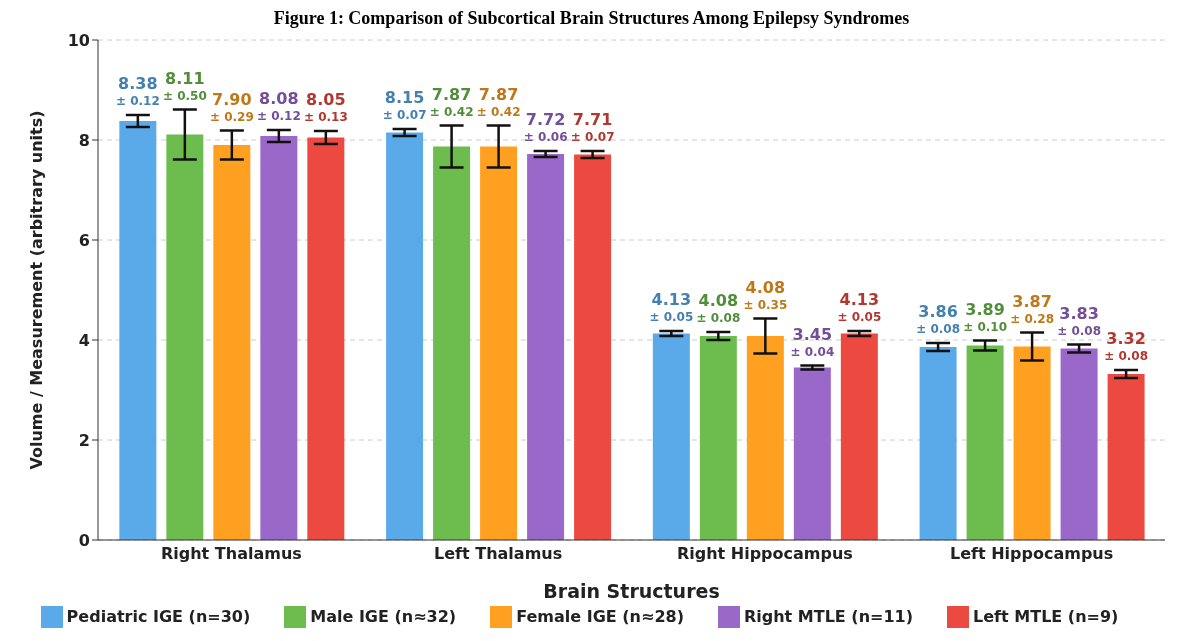 This screenshot has width=1183, height=641. Describe the element at coordinates (592, 127) in the screenshot. I see `data-label: 7.71 ± 0.07` at that location.